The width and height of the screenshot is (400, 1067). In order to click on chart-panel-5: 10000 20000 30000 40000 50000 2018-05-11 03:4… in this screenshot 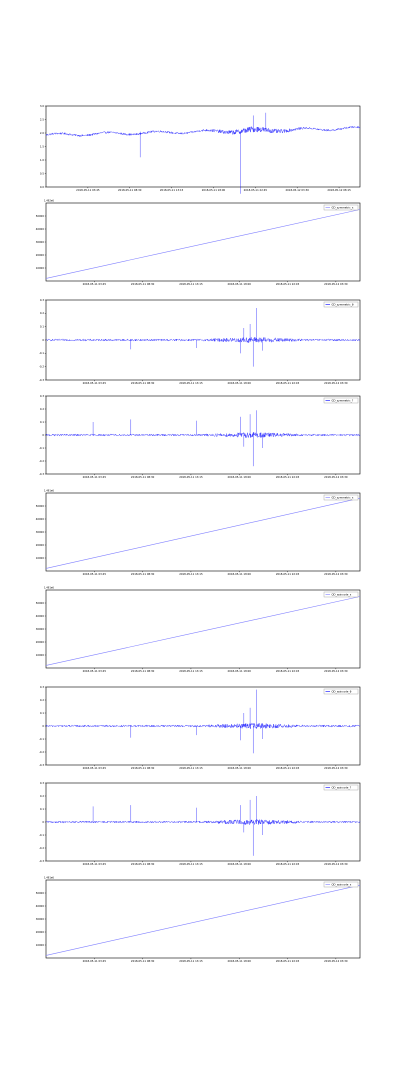, I will do `click(198, 533)`.